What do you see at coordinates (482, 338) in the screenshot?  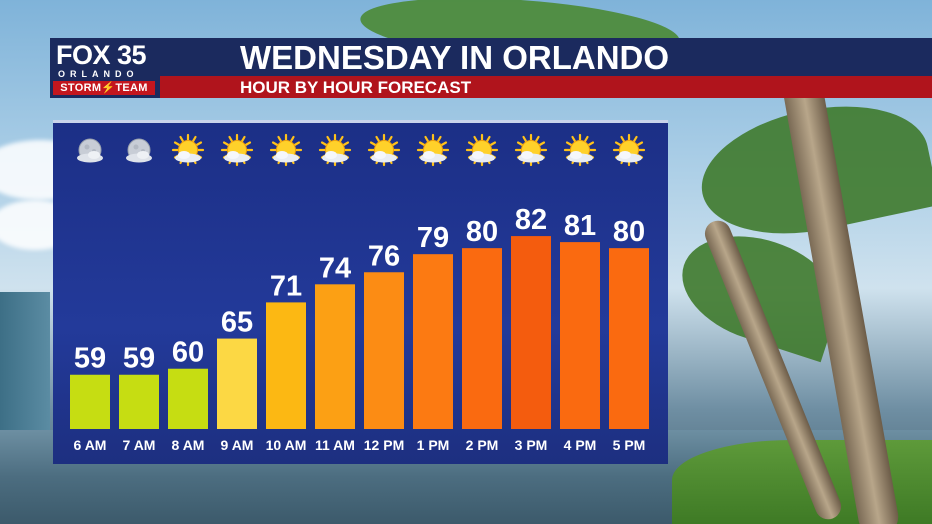 I see `bar-2-pm` at bounding box center [482, 338].